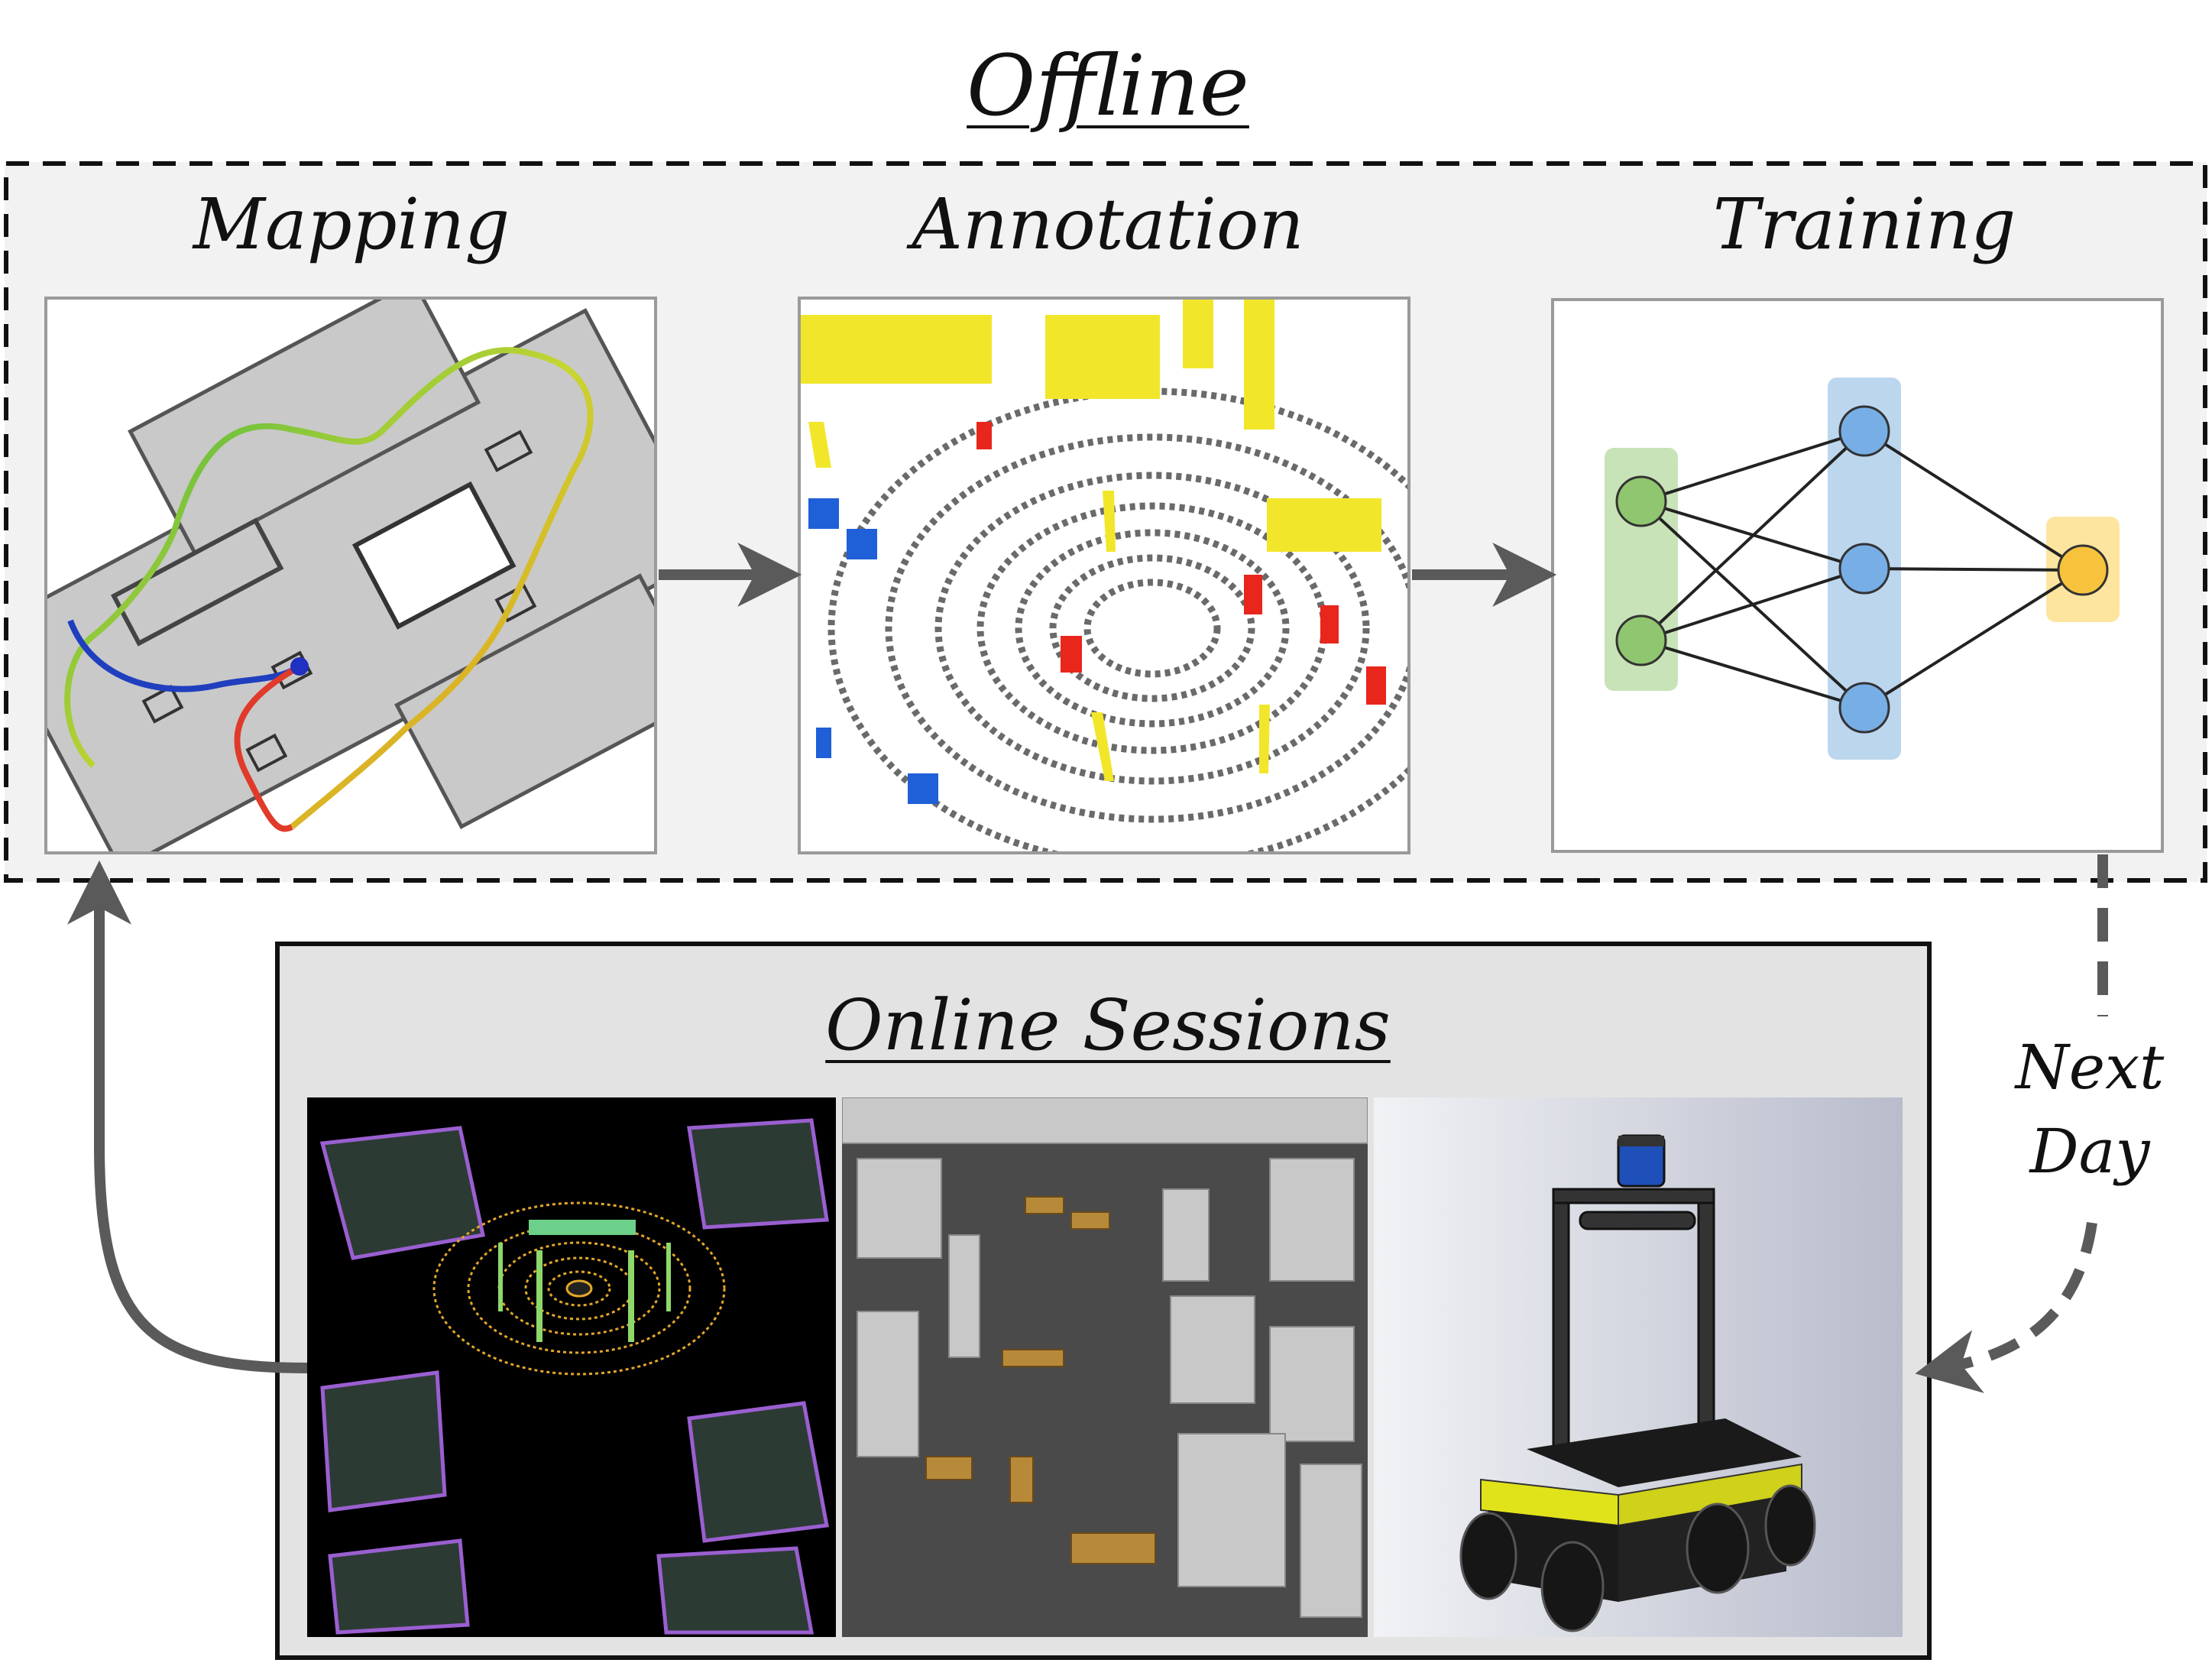  What do you see at coordinates (1108, 224) in the screenshot?
I see `annotation-title: Annotation` at bounding box center [1108, 224].